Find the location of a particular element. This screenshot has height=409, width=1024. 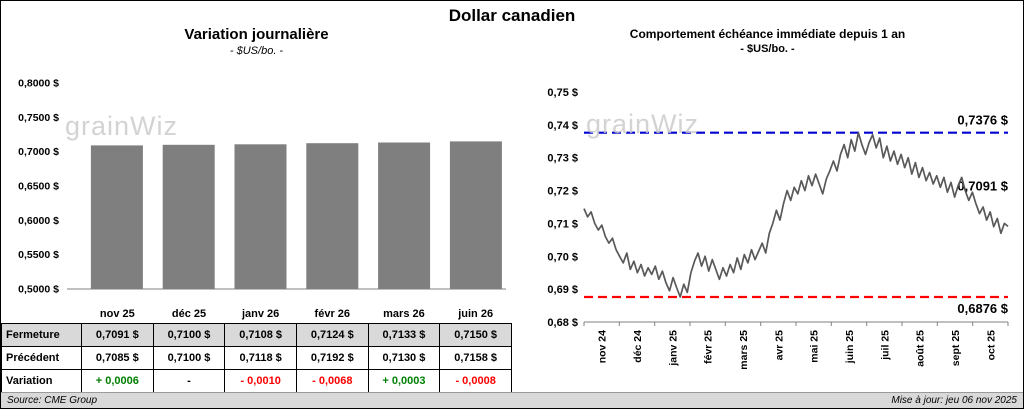

svg-text: 0,6876 $ is located at coordinates (982, 308).